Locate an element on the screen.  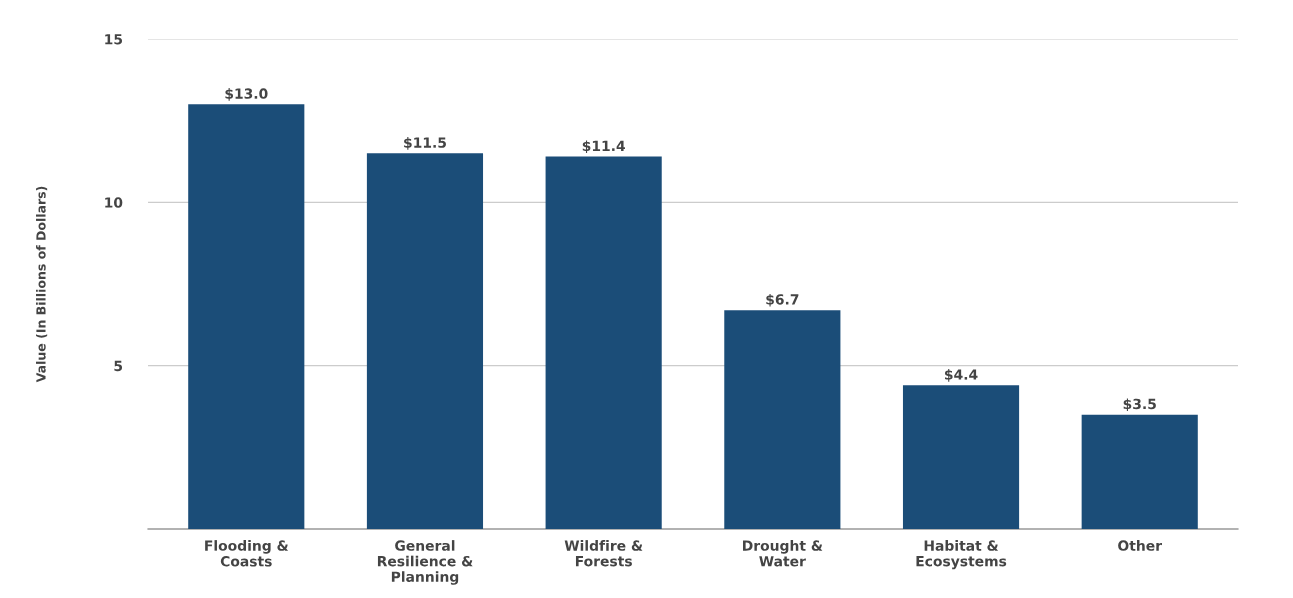
x-tick-label: Wildfire & Forests is located at coordinates (603, 553).